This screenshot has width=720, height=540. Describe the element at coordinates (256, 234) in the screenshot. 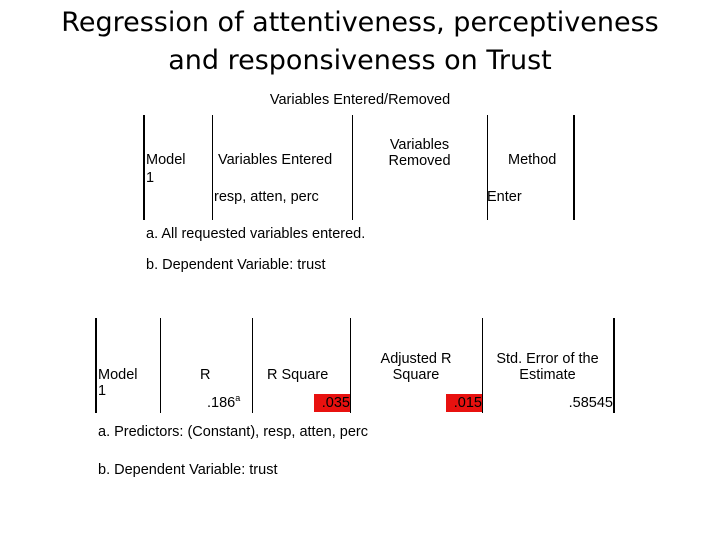

I see `table1-footnote-a: a. All requested variables entered.` at that location.